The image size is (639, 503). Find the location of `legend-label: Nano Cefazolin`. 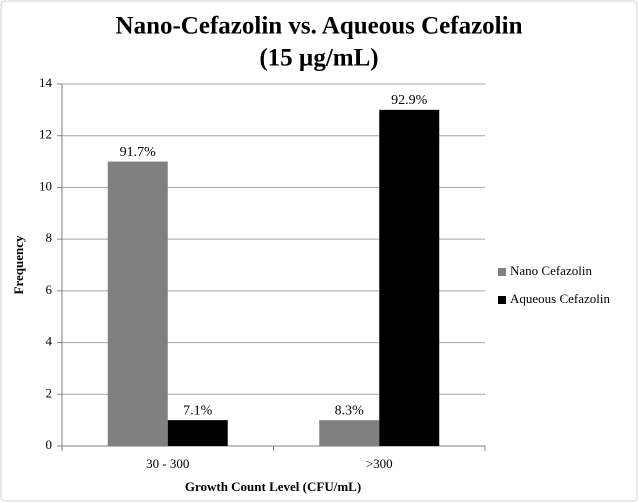

legend-label: Nano Cefazolin is located at coordinates (551, 270).